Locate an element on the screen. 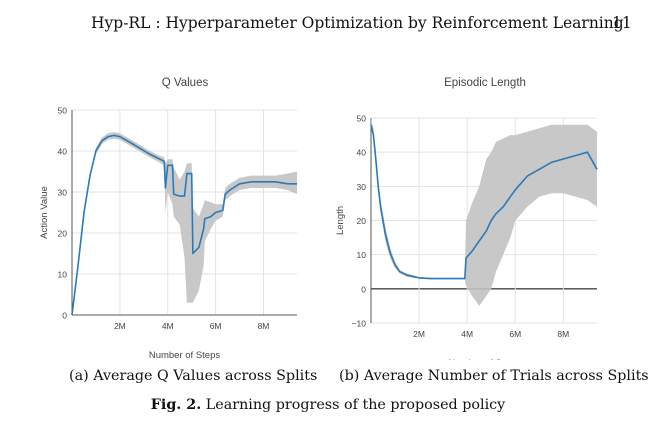  y-axis-label: Length is located at coordinates (340, 220).